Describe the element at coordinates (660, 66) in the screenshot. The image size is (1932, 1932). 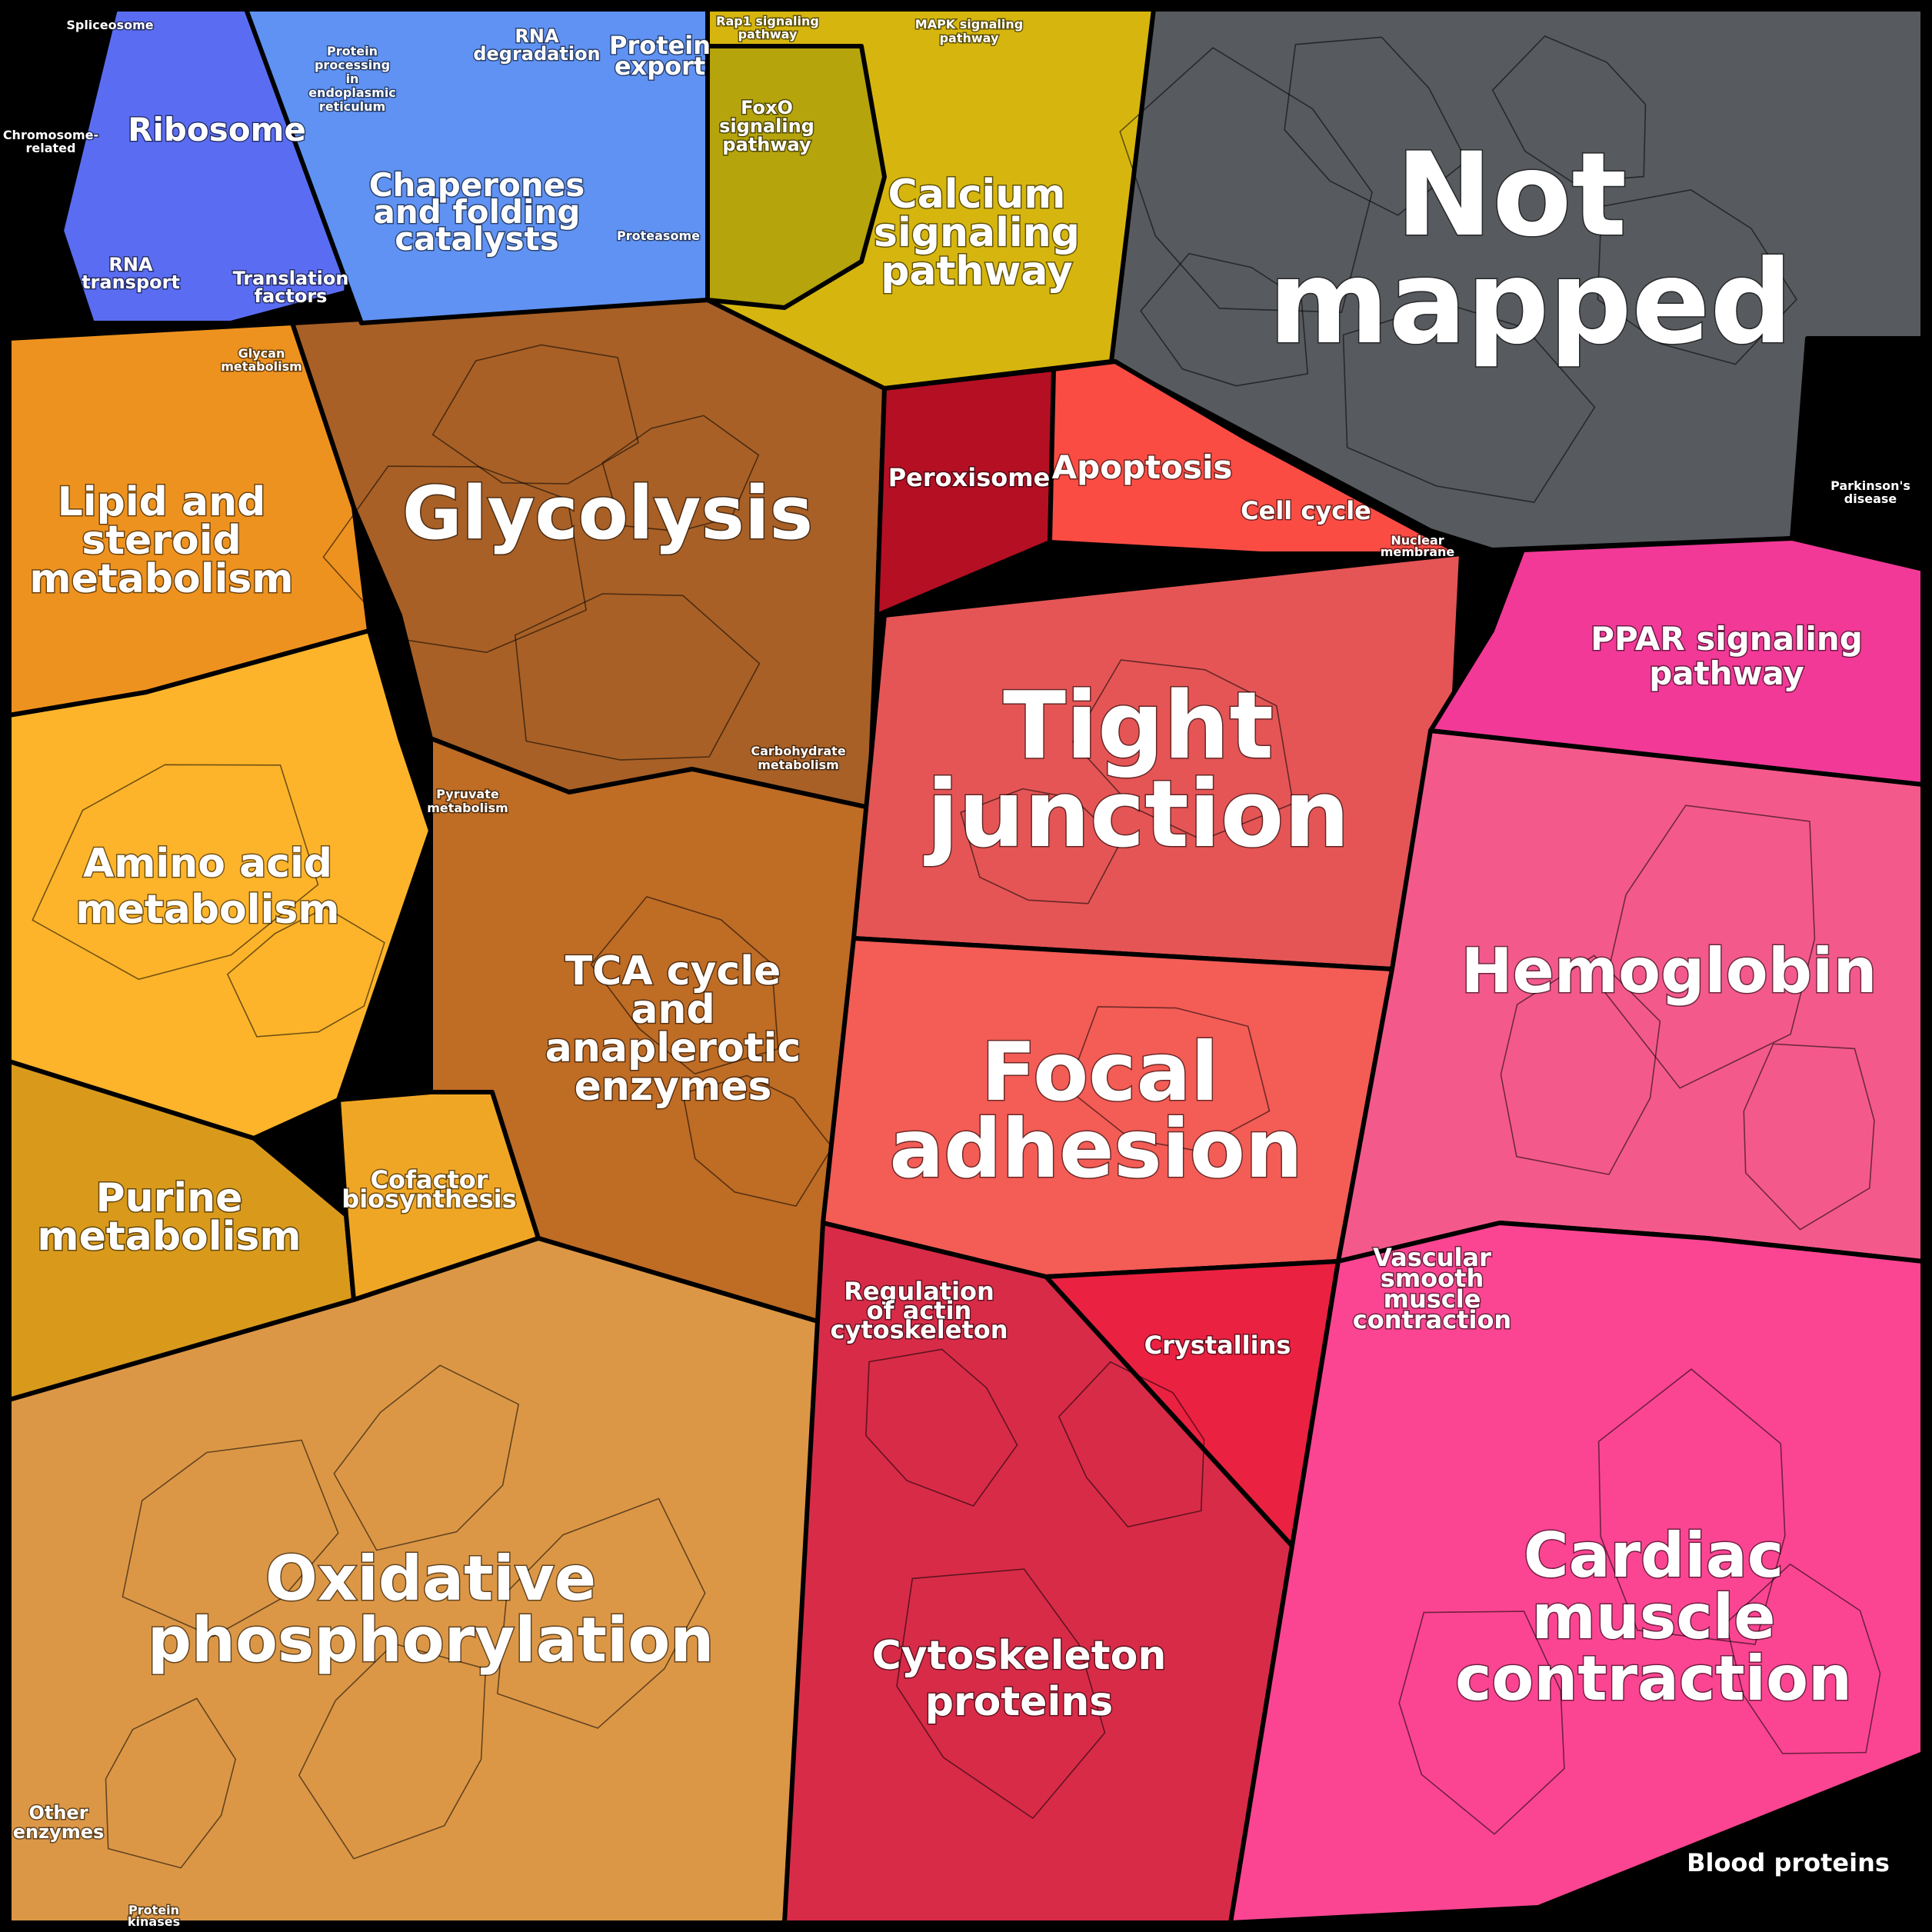
I see `region-label: export` at that location.